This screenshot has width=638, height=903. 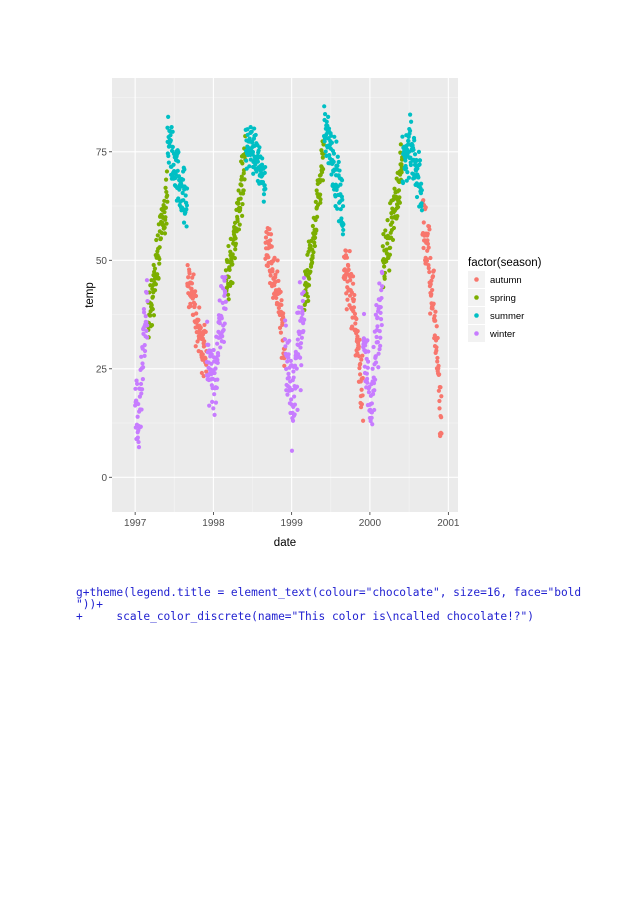 What do you see at coordinates (295, 170) in the screenshot?
I see `series-summer` at bounding box center [295, 170].